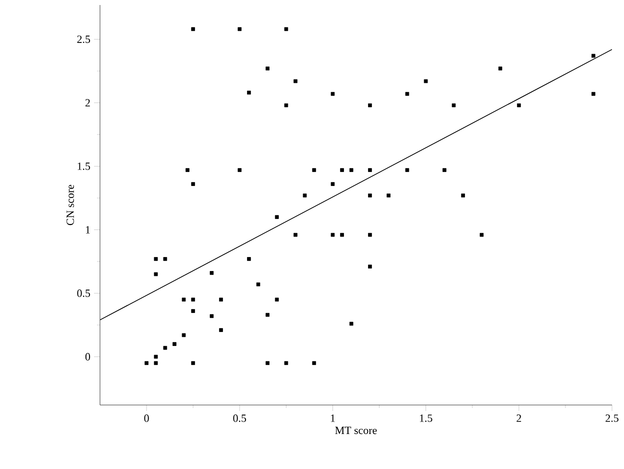 The width and height of the screenshot is (624, 469). Describe the element at coordinates (519, 418) in the screenshot. I see `x-tick-label: 2` at that location.